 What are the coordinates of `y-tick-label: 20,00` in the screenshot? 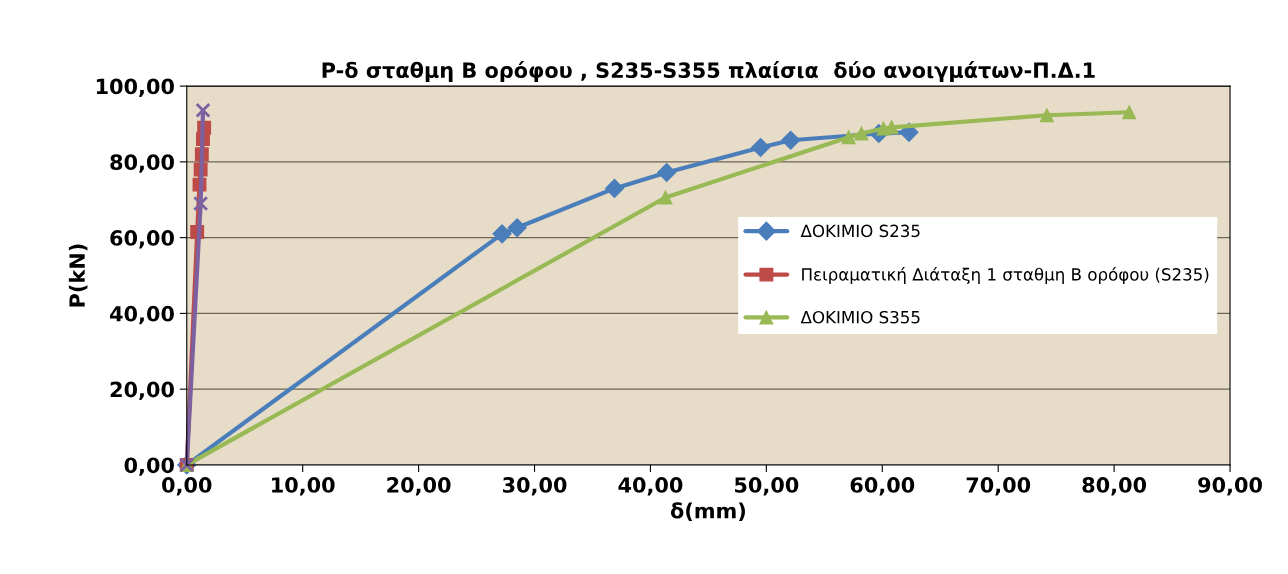 It's located at (142, 391).